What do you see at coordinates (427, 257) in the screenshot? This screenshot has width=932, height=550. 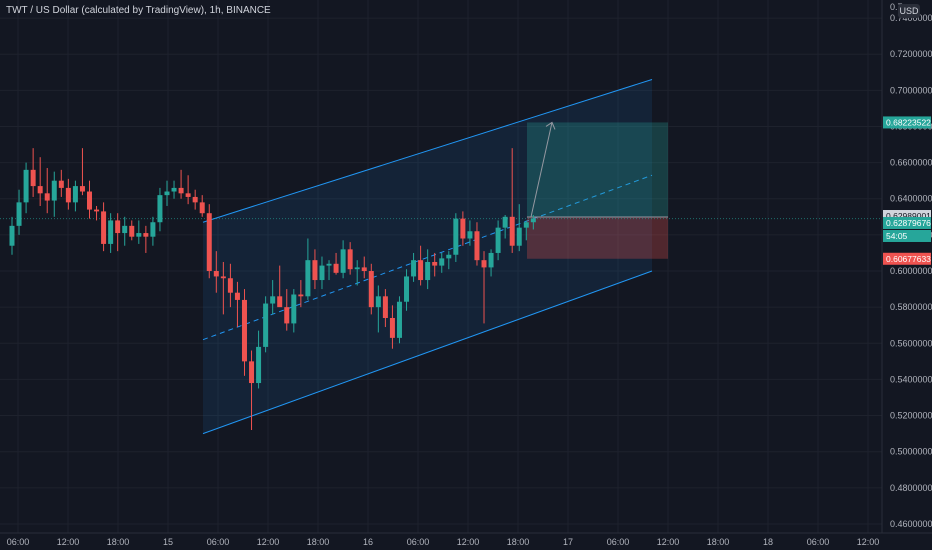 I see `channel-mid-line` at bounding box center [427, 257].